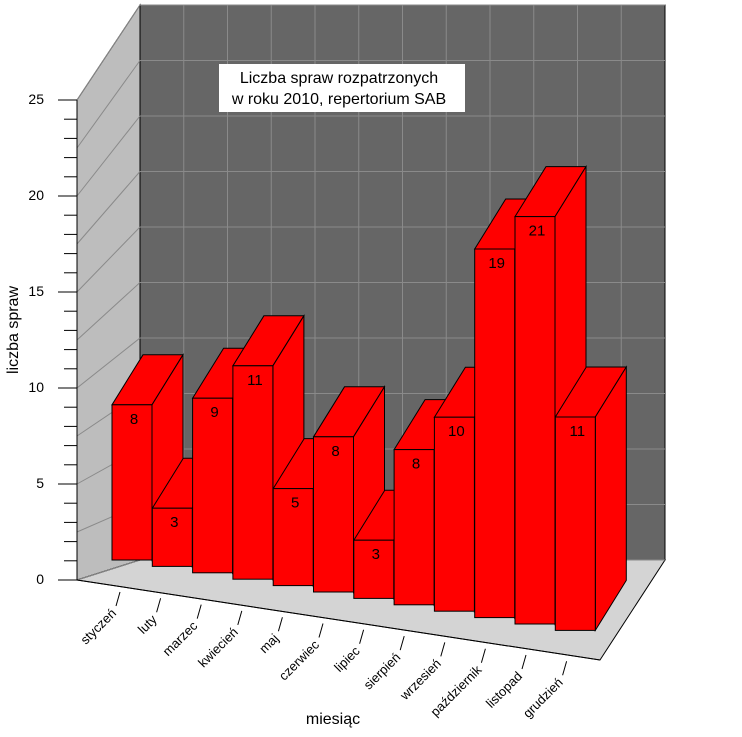 The height and width of the screenshot is (737, 742). Describe the element at coordinates (333, 719) in the screenshot. I see `x-axis-title: miesiąc` at that location.